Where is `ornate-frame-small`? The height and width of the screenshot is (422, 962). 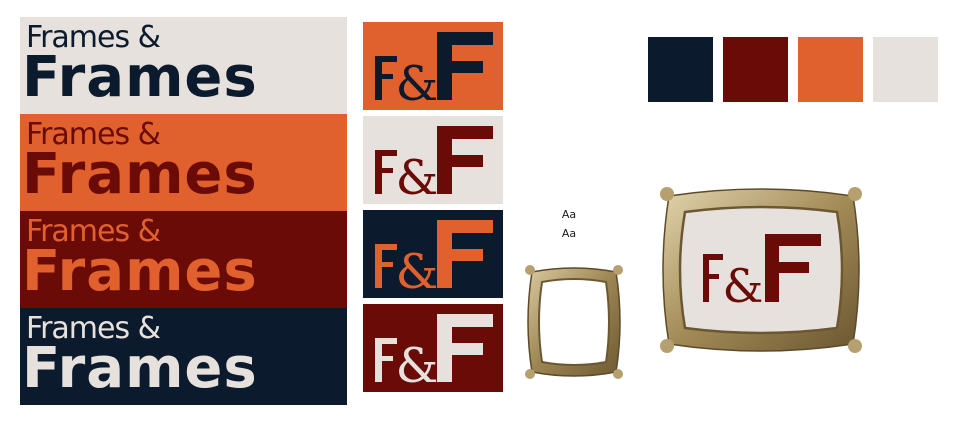
ornate-frame-small is located at coordinates (574, 322).